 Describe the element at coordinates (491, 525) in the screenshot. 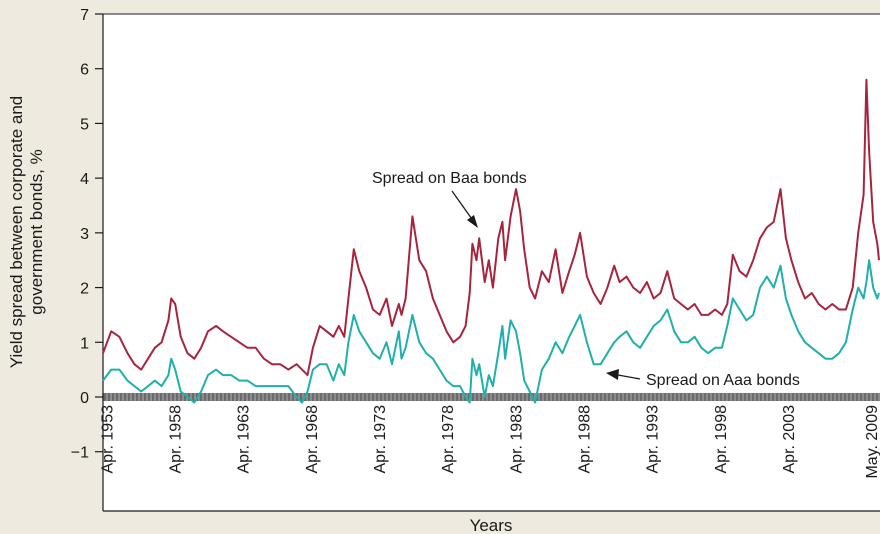

I see `x-axis-label: Years` at that location.